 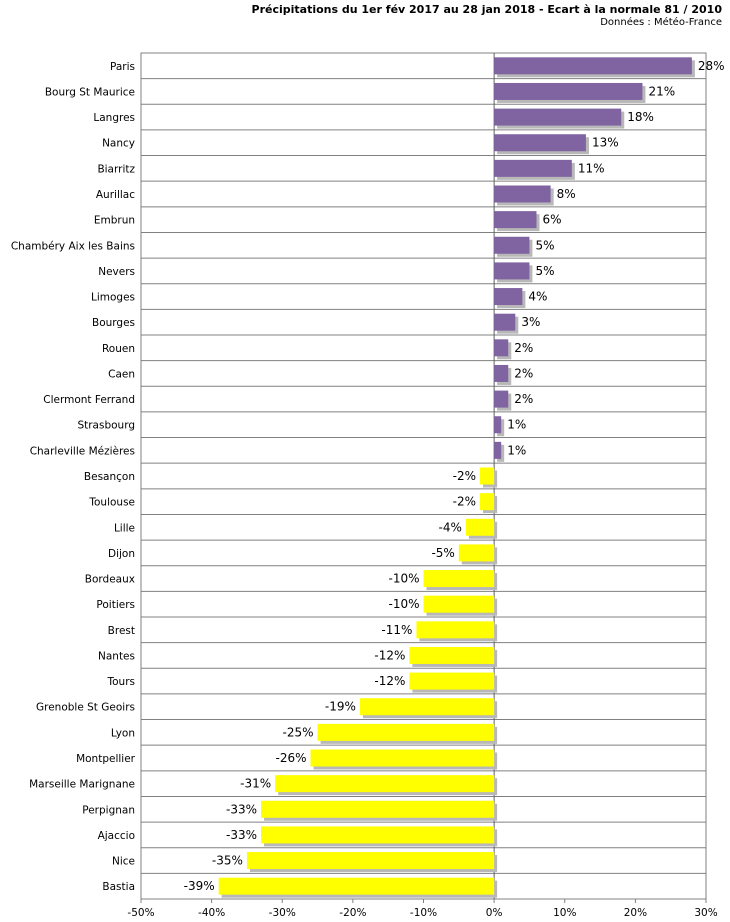 I want to click on bar-lille, so click(x=480, y=527).